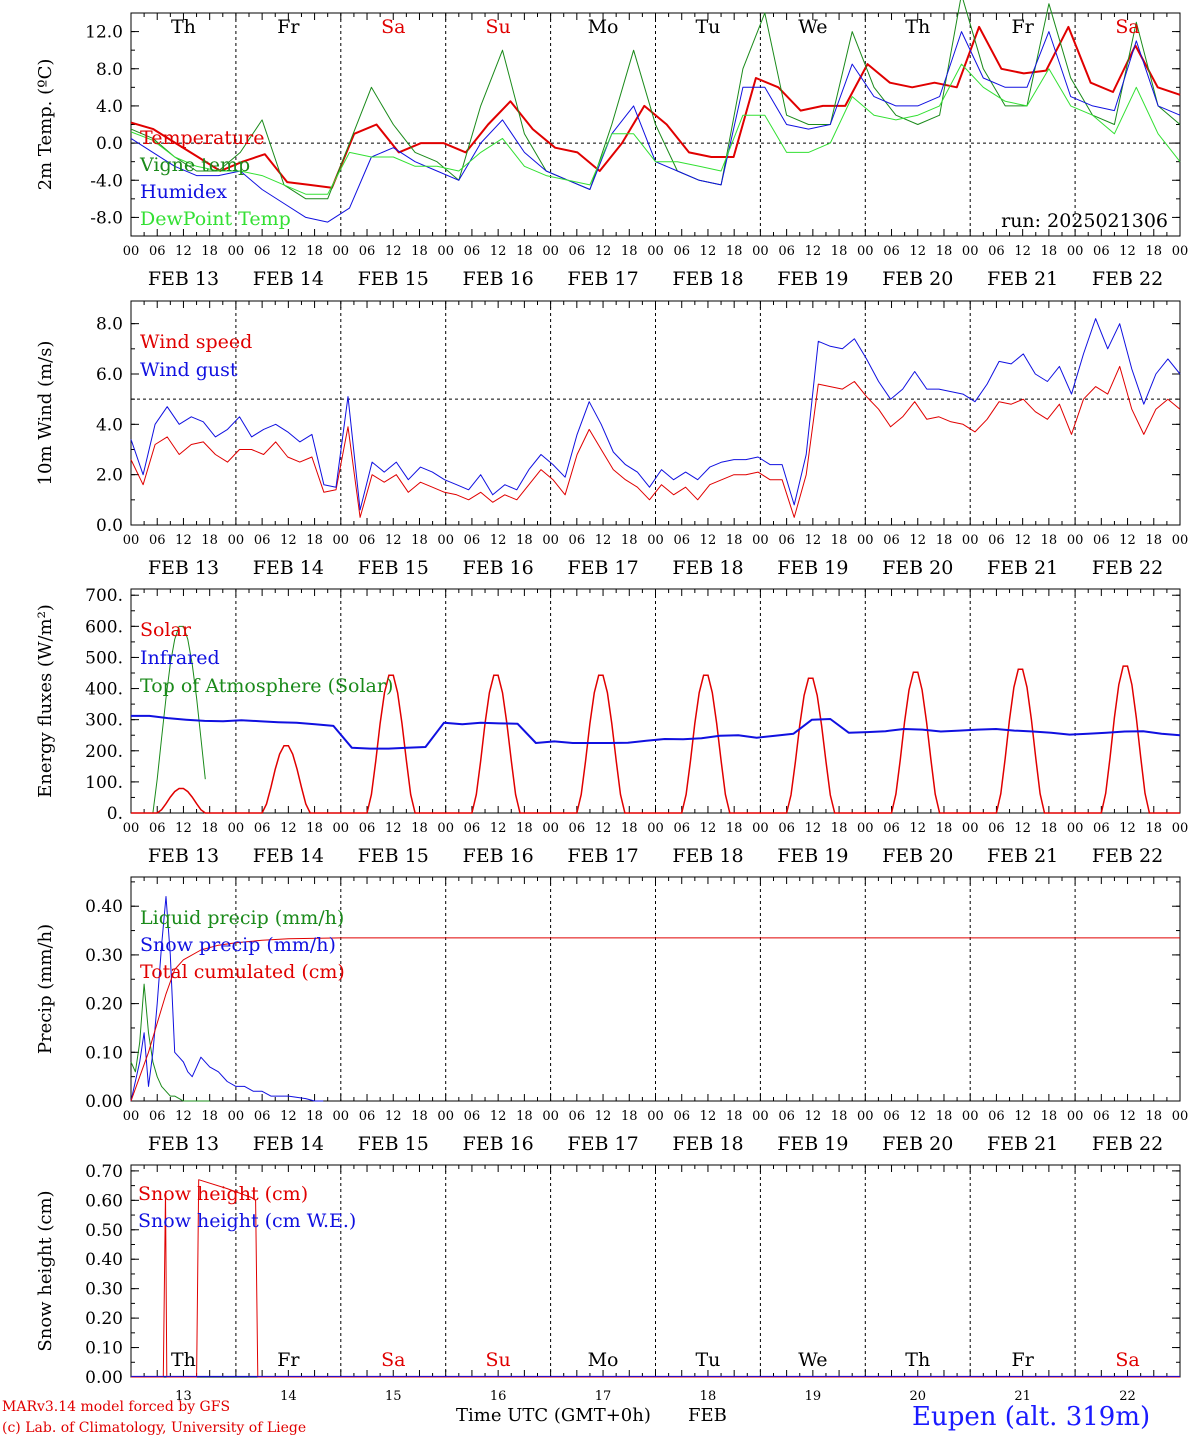 Image resolution: width=1194 pixels, height=1440 pixels. Describe the element at coordinates (183, 192) in the screenshot. I see `legend-entry: Humidex` at that location.